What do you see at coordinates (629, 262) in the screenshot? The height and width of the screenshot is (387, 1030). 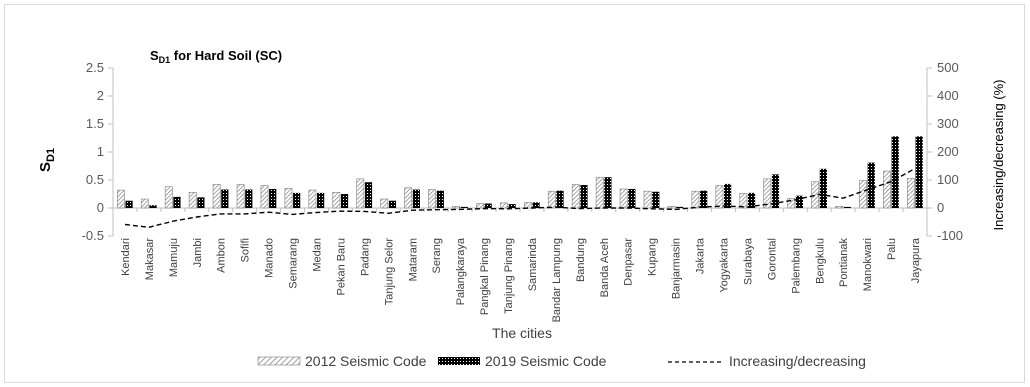 I see `x-tick-label: Denpasar` at bounding box center [629, 262].